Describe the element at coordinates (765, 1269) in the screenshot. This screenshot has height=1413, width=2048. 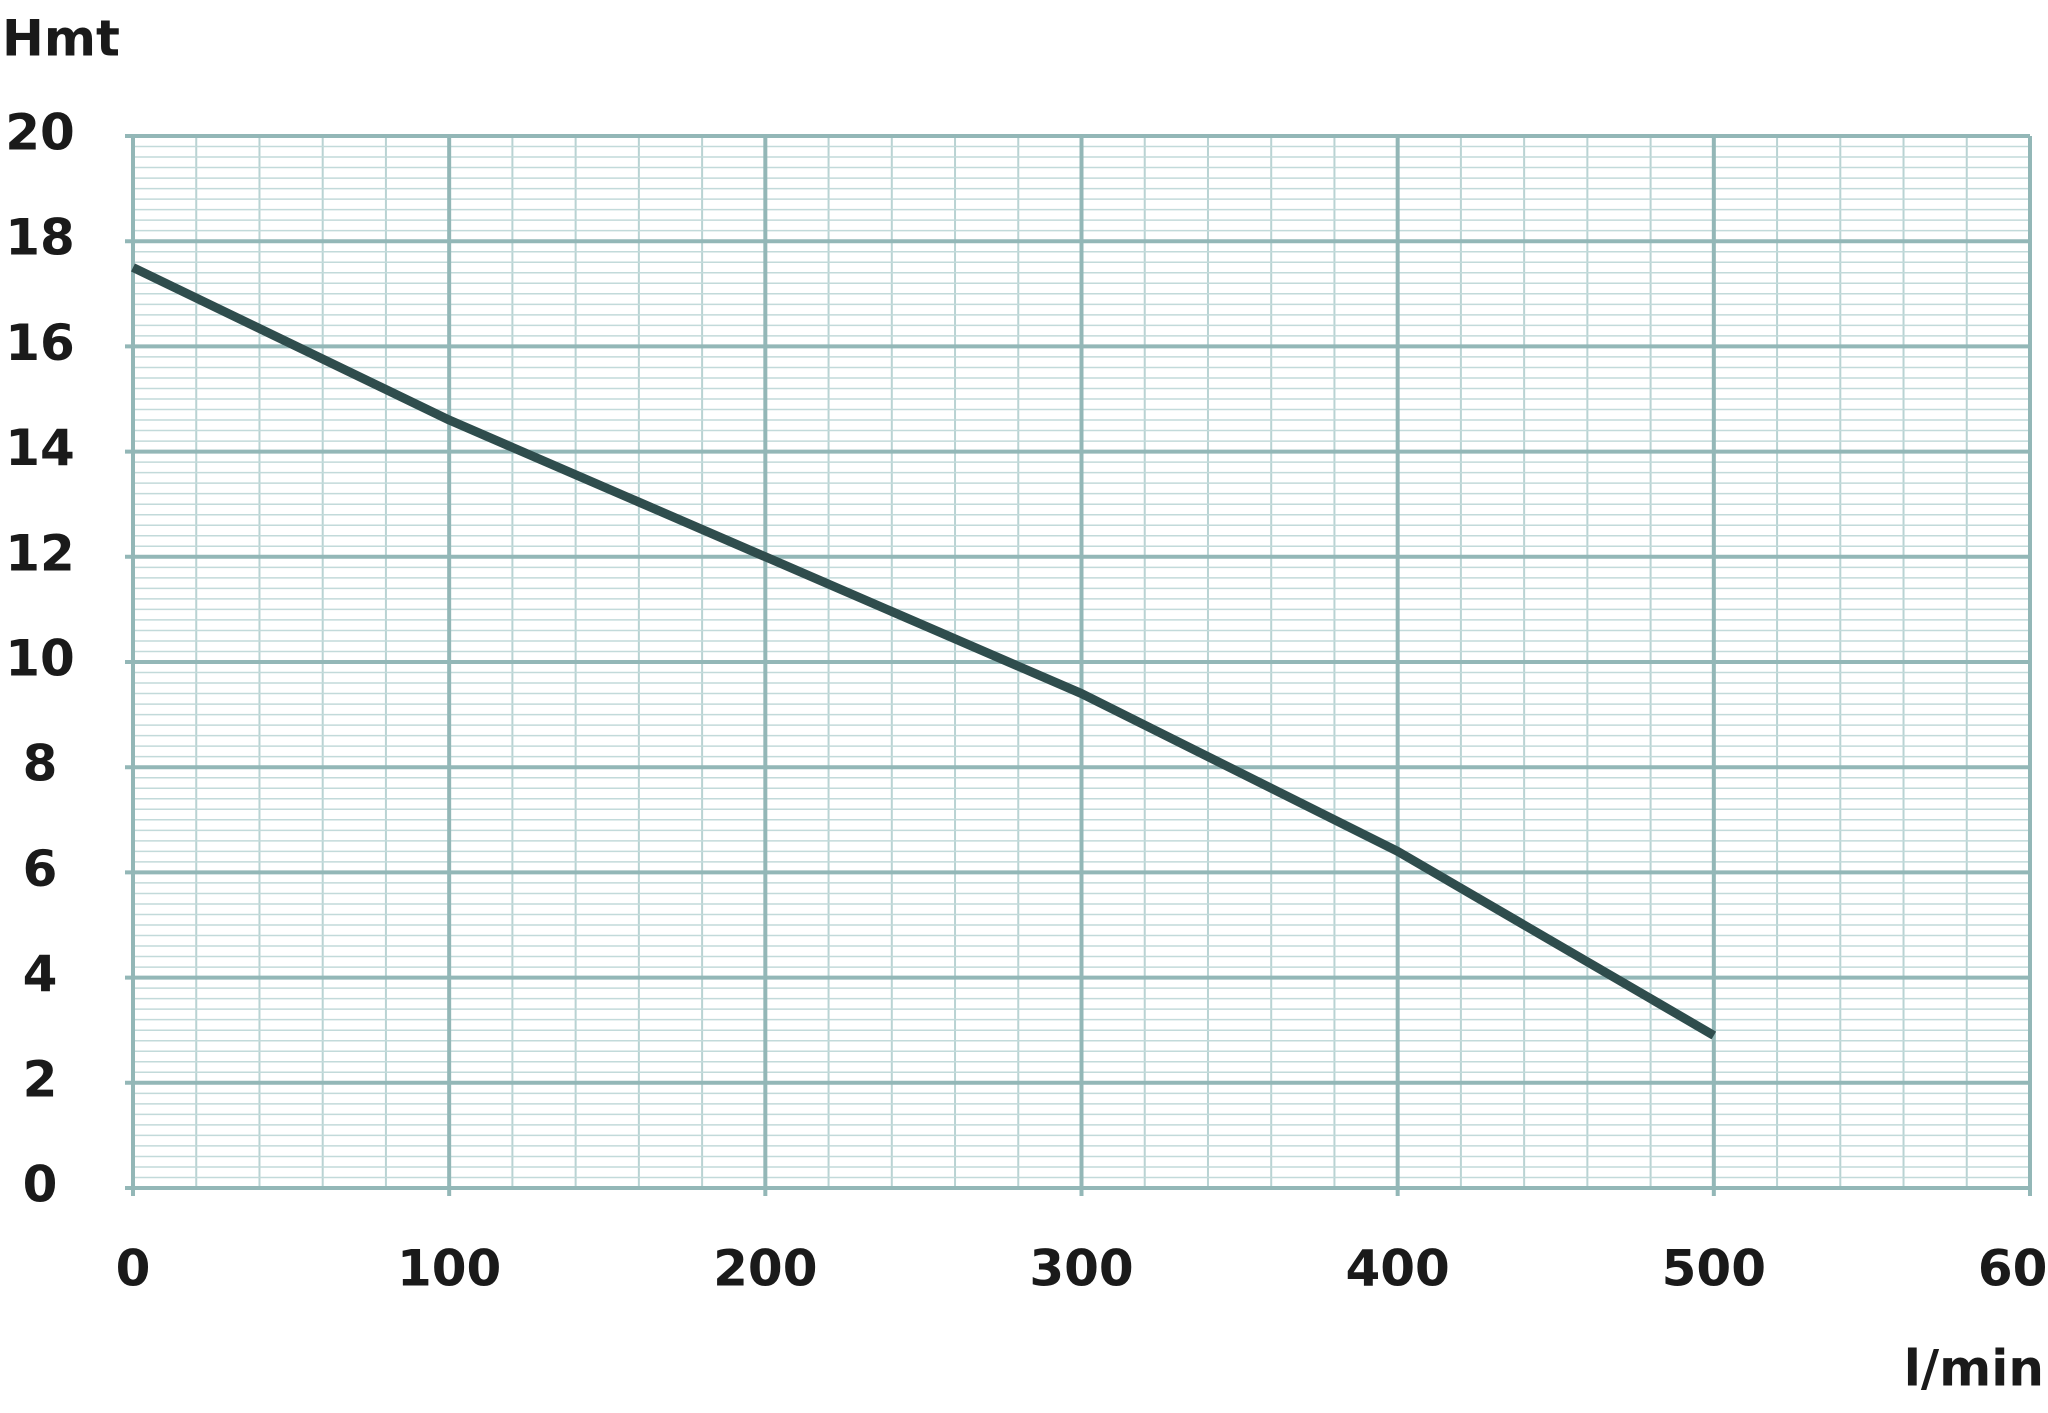
I see `x-tick-label: 200` at that location.